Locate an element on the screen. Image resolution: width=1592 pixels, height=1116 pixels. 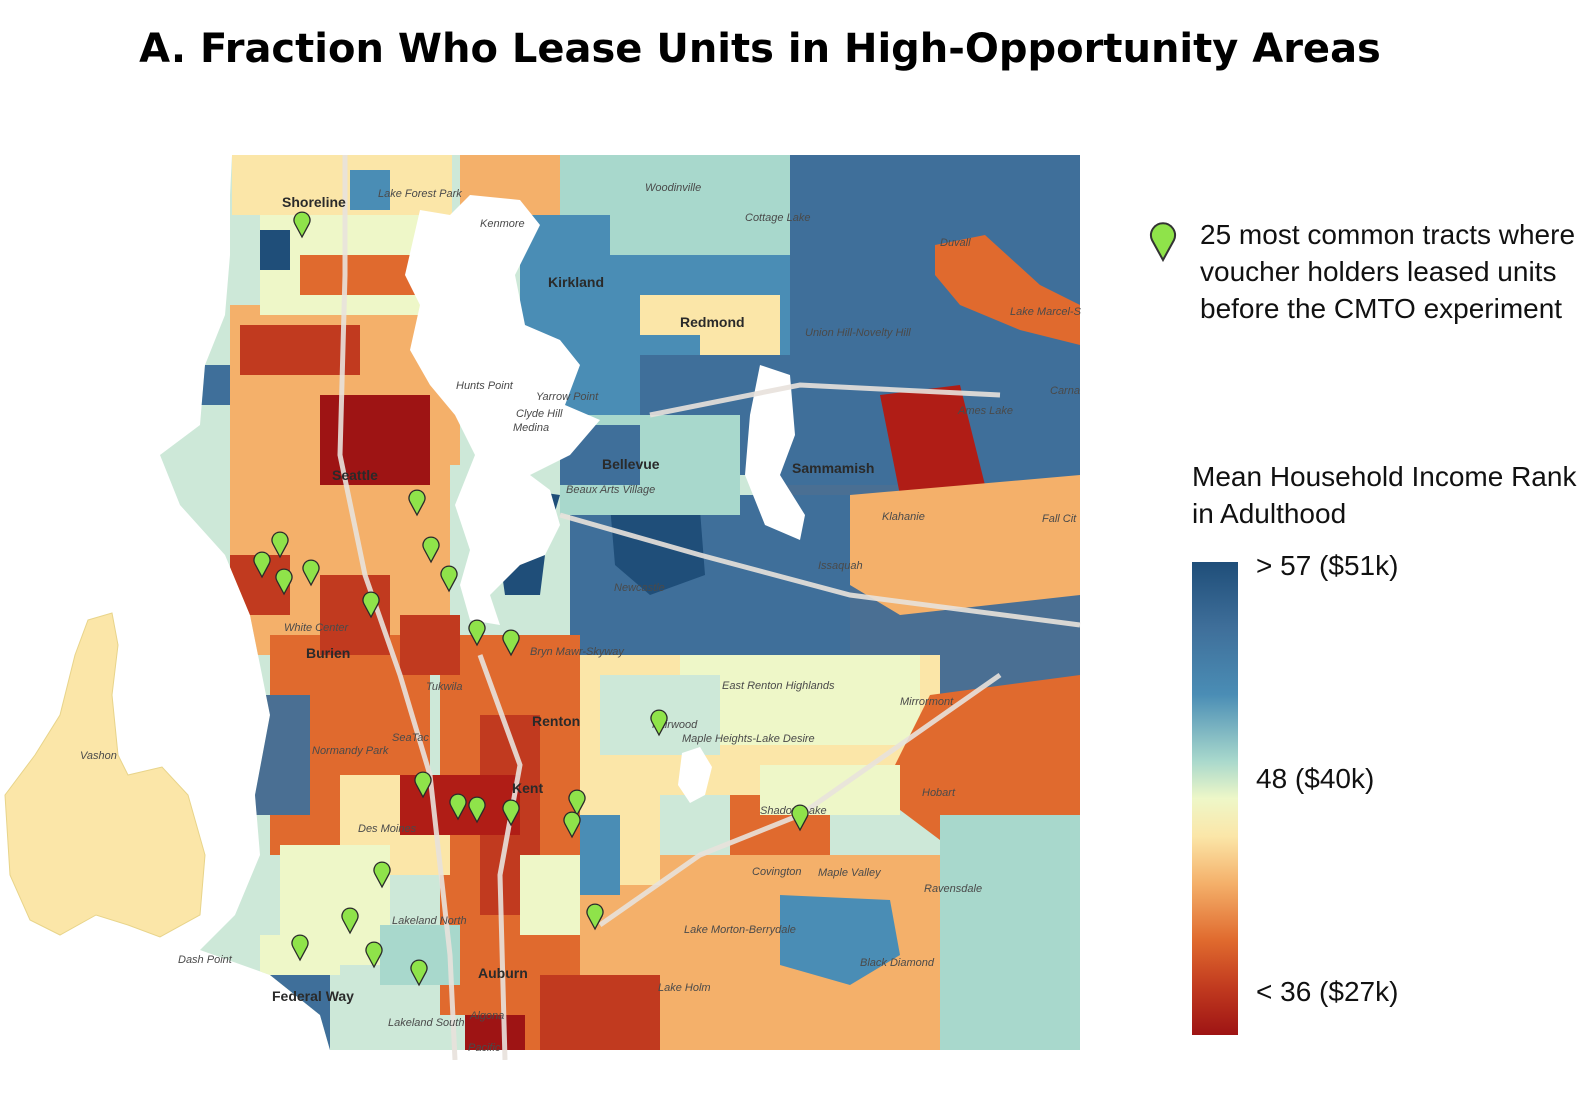
place-cottage-lake: Cottage Lake is located at coordinates (777, 218).